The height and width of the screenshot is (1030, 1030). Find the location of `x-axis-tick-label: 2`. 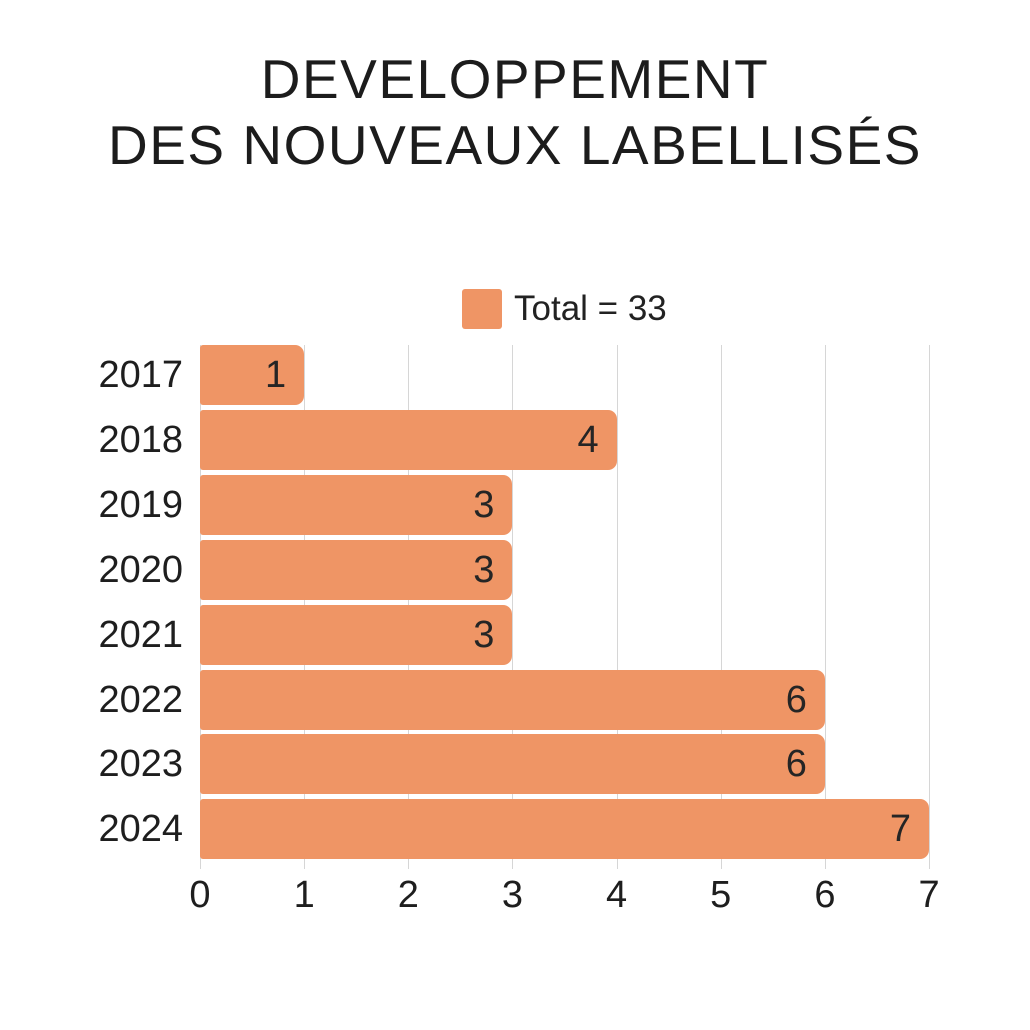

x-axis-tick-label: 2 is located at coordinates (408, 895).